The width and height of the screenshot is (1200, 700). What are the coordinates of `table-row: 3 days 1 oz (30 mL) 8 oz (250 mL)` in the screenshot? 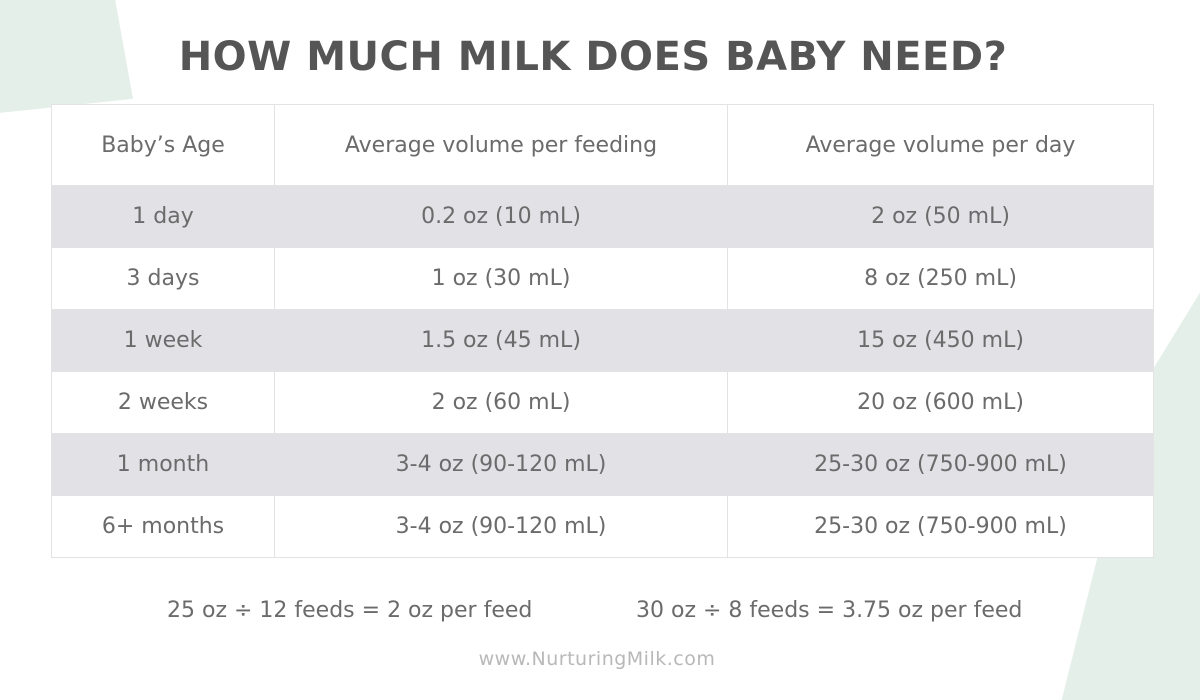 It's located at (602, 278).